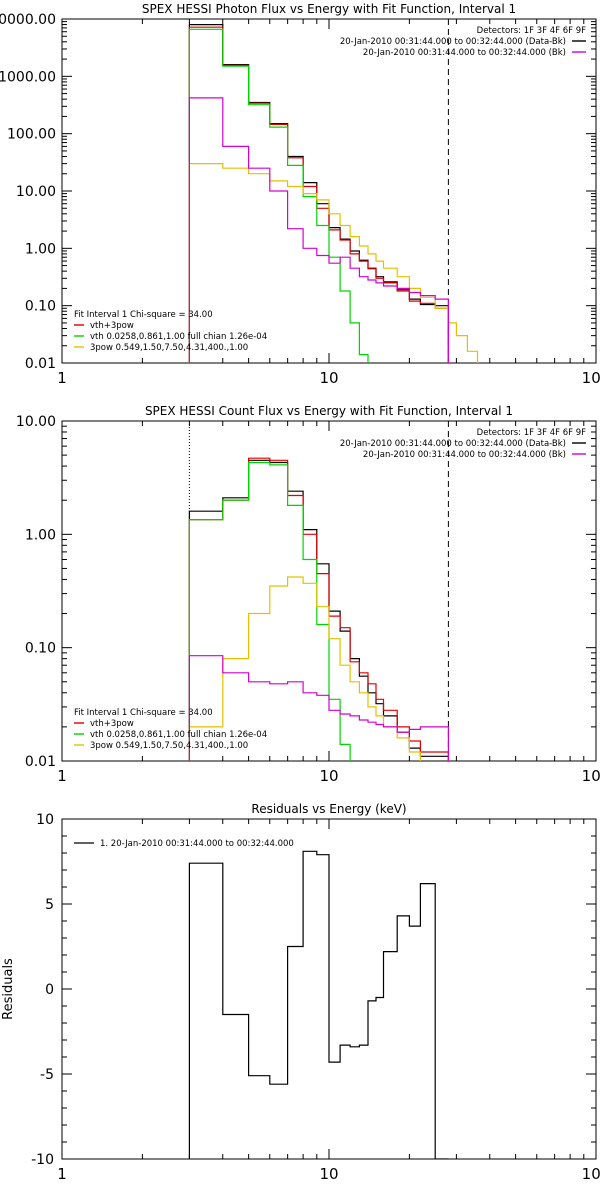 Image resolution: width=600 pixels, height=1200 pixels. What do you see at coordinates (28, 77) in the screenshot?
I see `y-tick-label: 1000.00` at bounding box center [28, 77].